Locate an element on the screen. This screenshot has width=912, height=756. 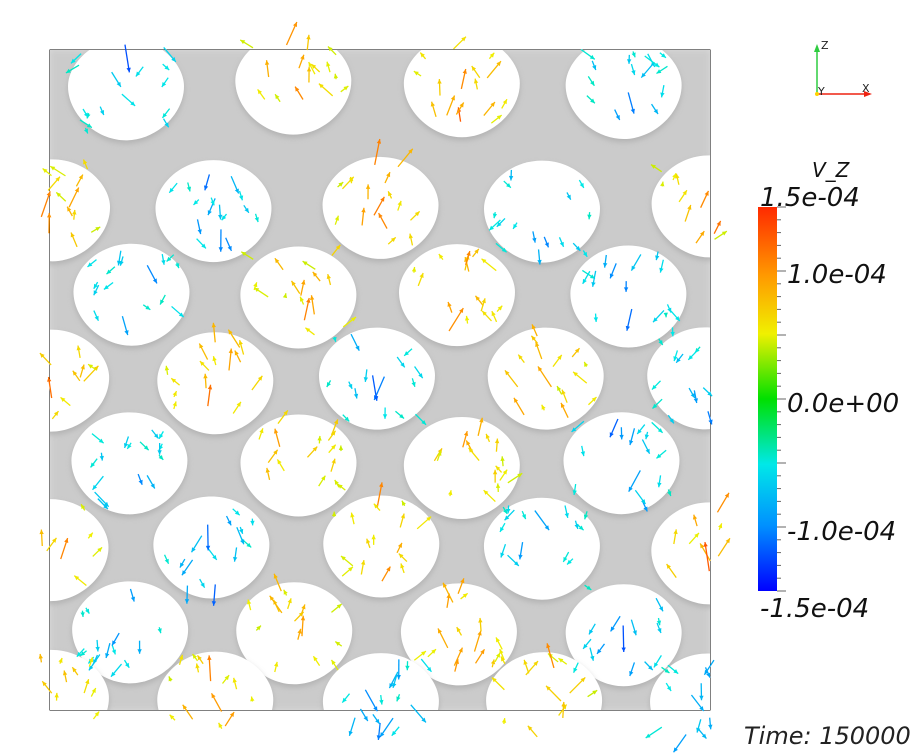
orientation-axes is located at coordinates (843, 70).